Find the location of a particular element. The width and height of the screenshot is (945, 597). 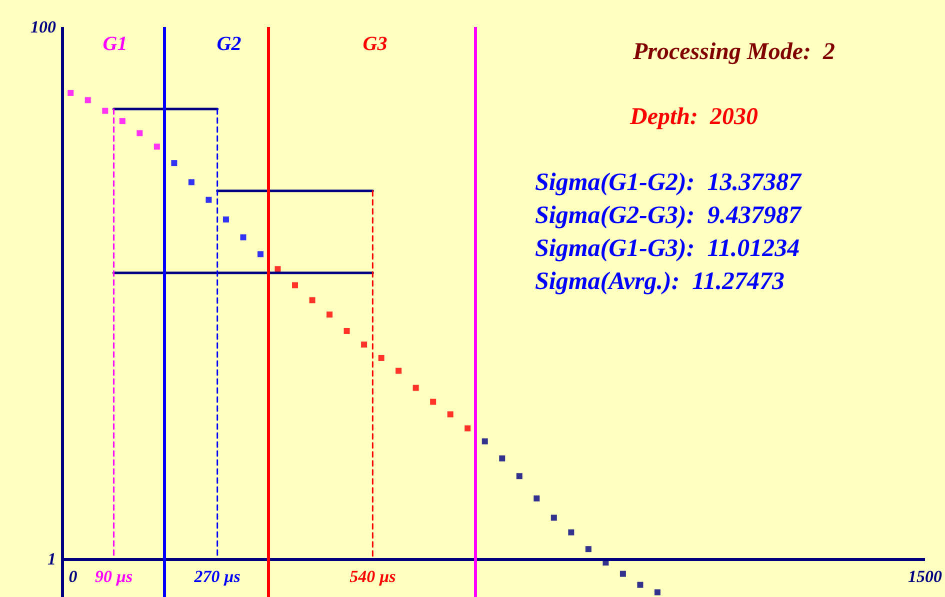

annotation: G3 is located at coordinates (375, 44).